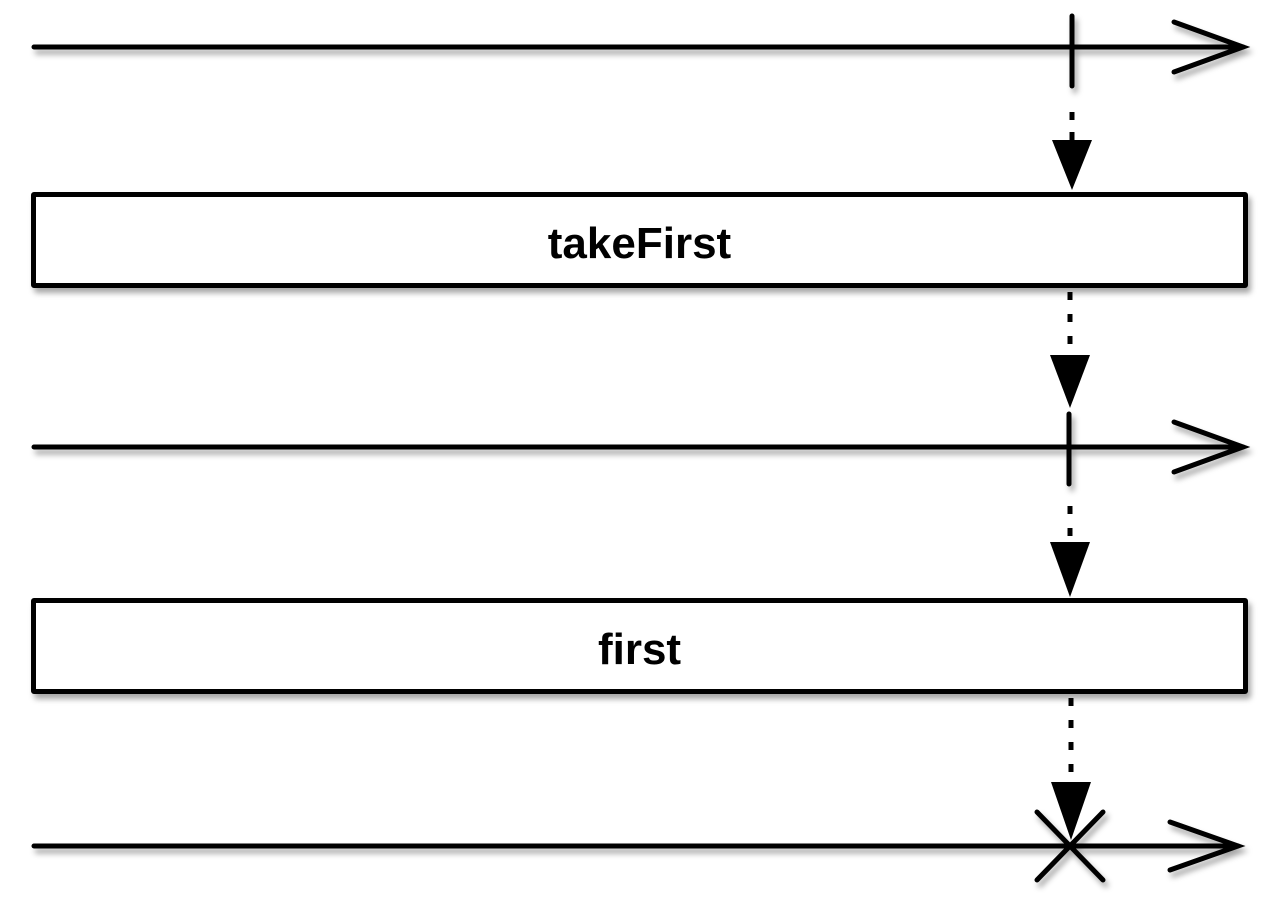  I want to click on connector-output-to-first, so click(1070, 551).